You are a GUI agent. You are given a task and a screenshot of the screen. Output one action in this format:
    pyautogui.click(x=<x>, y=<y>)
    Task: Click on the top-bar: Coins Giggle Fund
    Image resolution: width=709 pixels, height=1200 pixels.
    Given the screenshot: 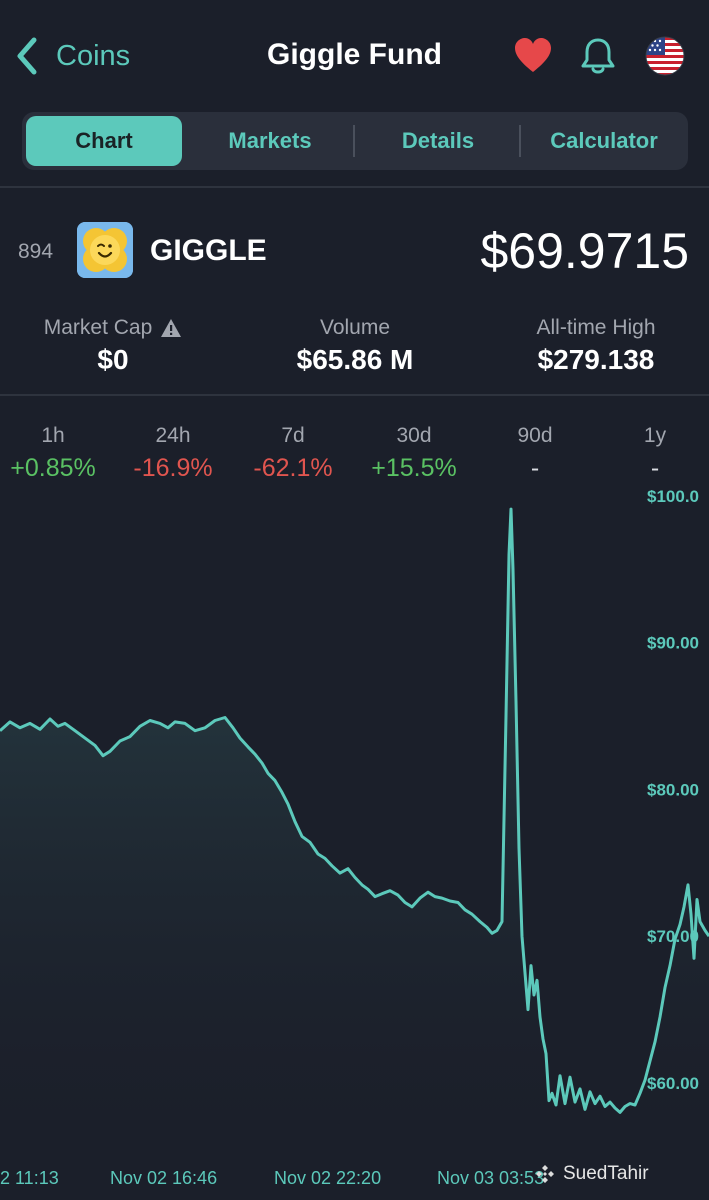 What is the action you would take?
    pyautogui.click(x=354, y=55)
    